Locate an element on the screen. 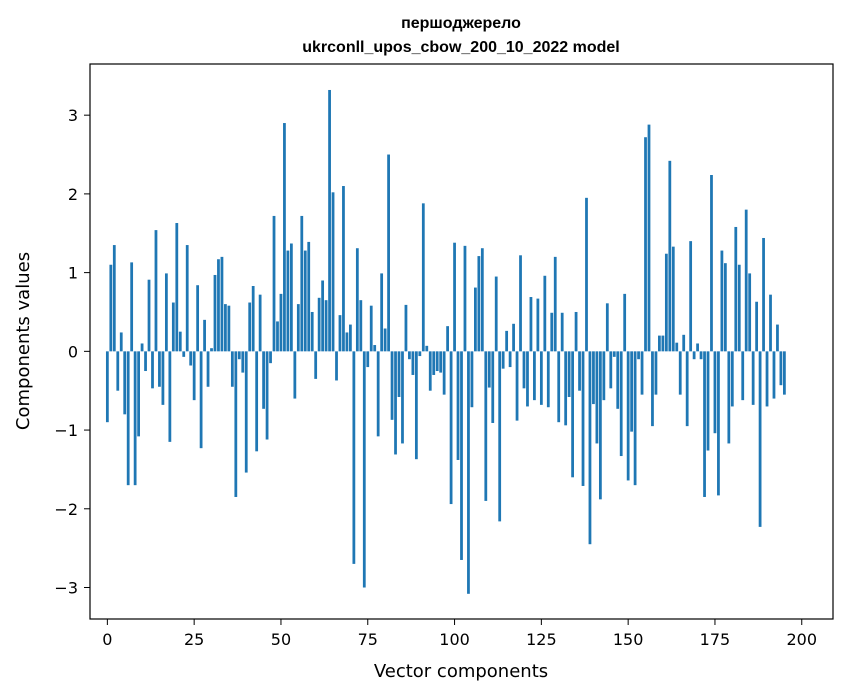 Image resolution: width=847 pixels, height=696 pixels. x-tick-label: 25 is located at coordinates (194, 639).